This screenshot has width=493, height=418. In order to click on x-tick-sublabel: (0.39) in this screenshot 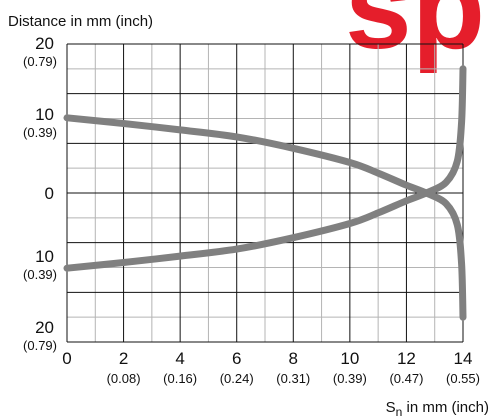, I will do `click(350, 378)`.